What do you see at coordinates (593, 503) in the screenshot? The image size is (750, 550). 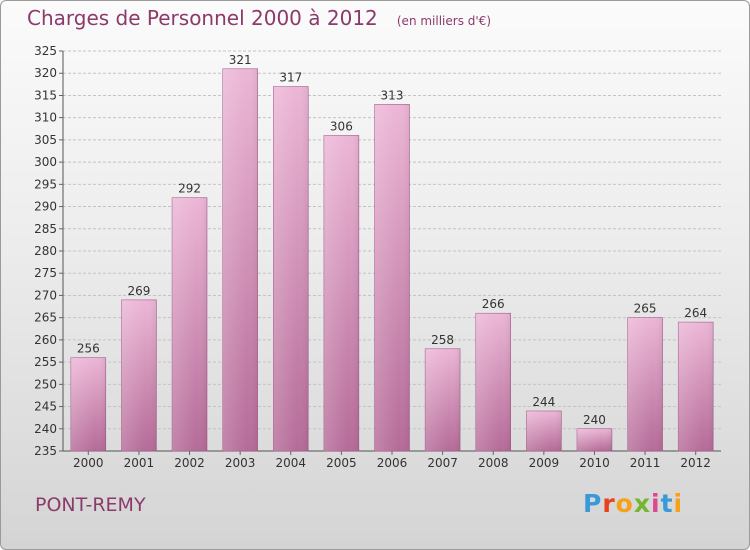 I see `brand-logo-letter: P` at bounding box center [593, 503].